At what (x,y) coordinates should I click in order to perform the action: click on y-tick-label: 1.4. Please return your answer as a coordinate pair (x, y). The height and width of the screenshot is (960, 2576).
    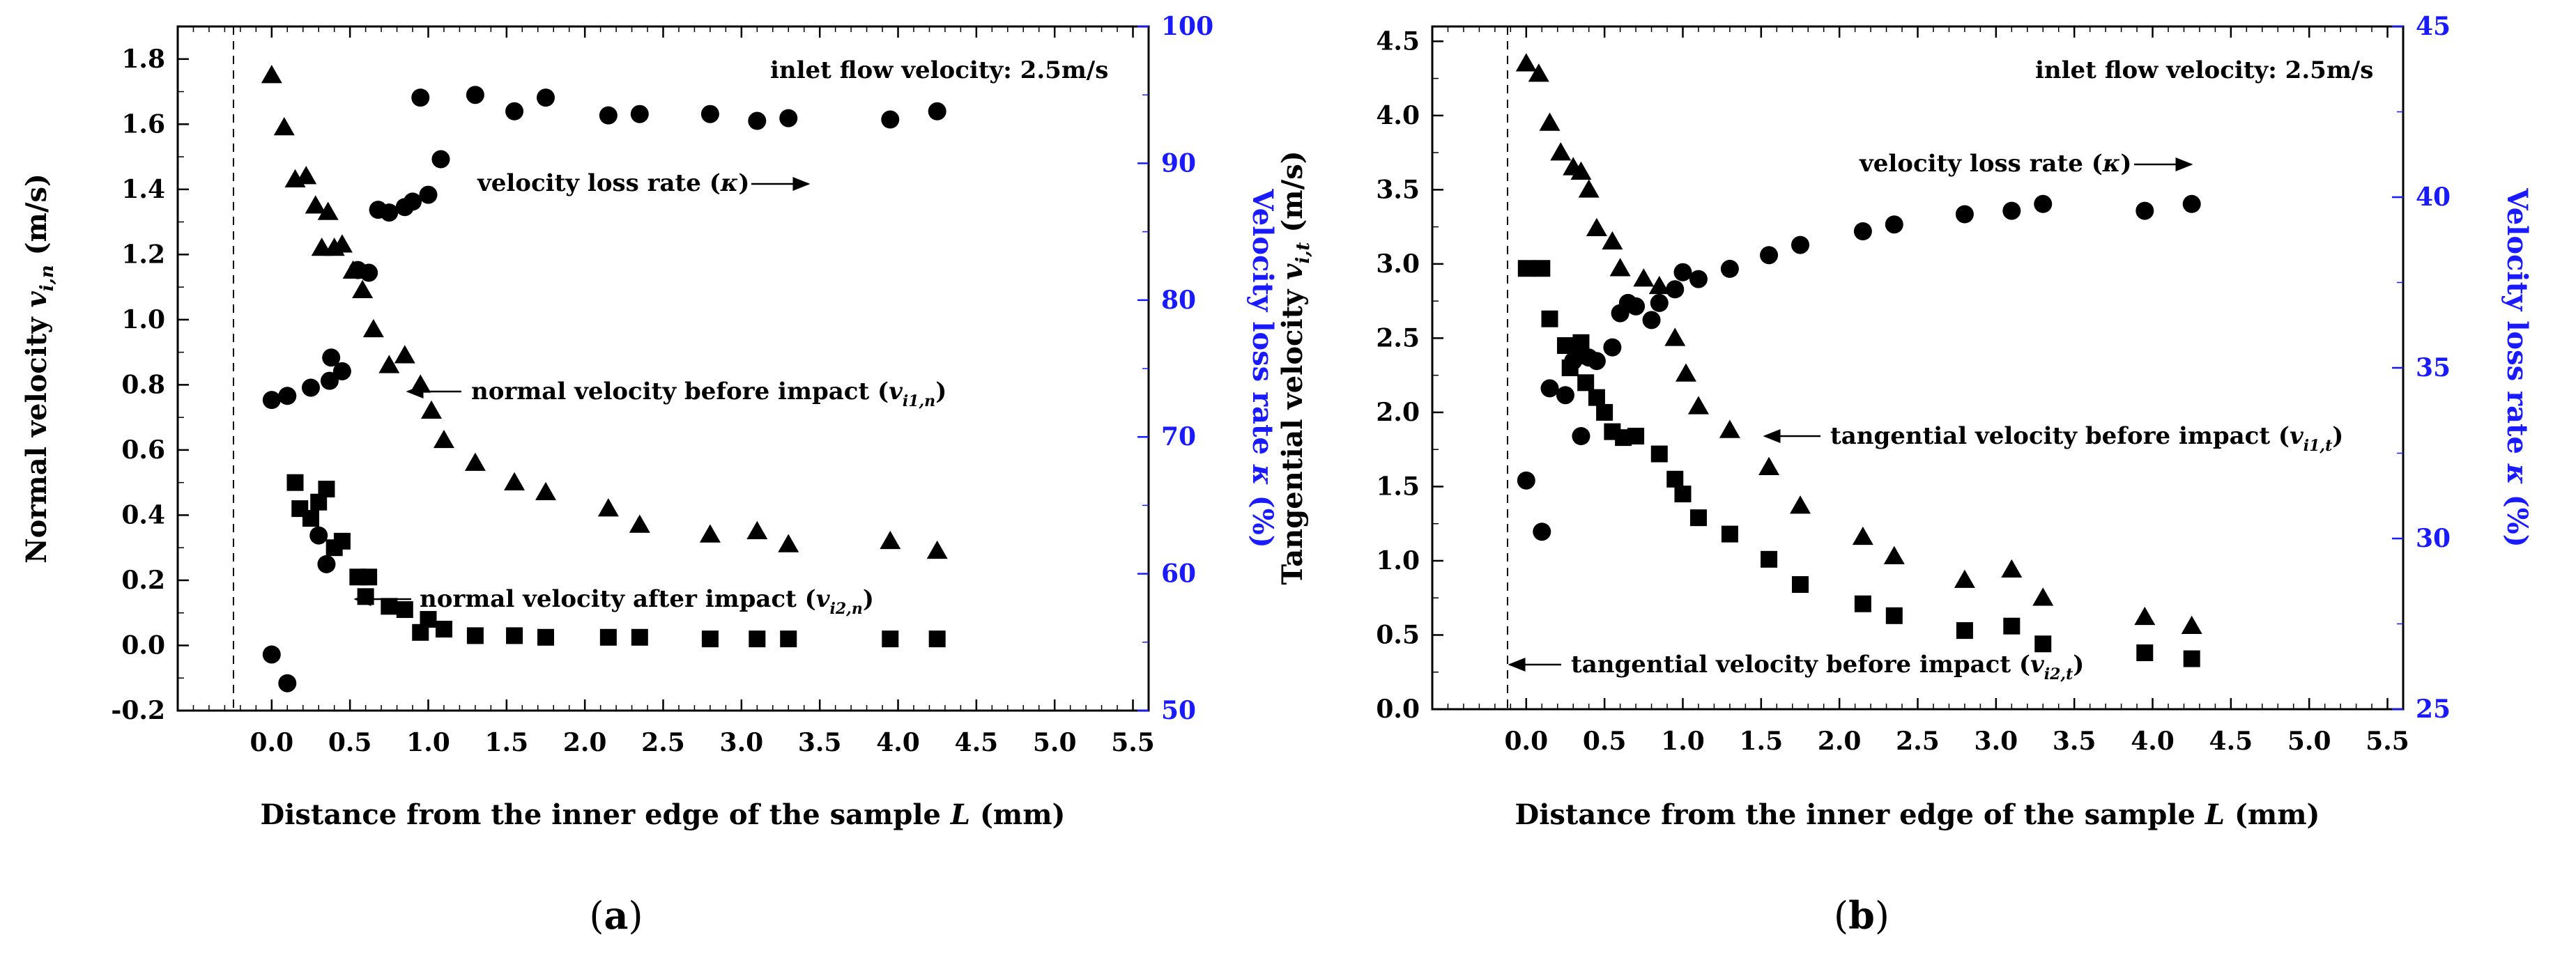
    Looking at the image, I should click on (143, 189).